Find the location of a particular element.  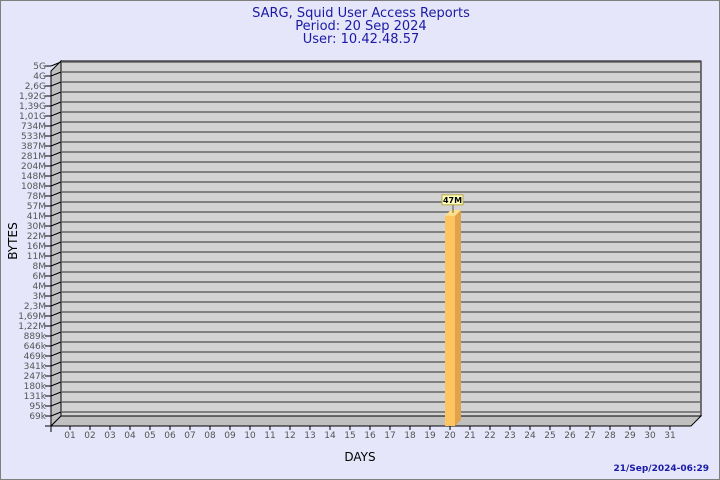

y-axis-label: BYTES is located at coordinates (13, 240).